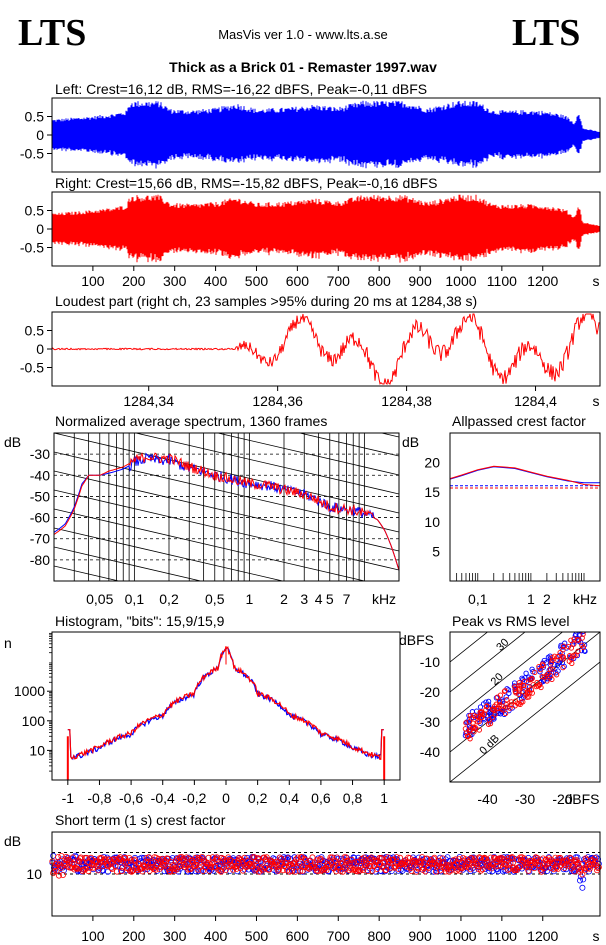  Describe the element at coordinates (326, 349) in the screenshot. I see `loudest-part-trace` at that location.